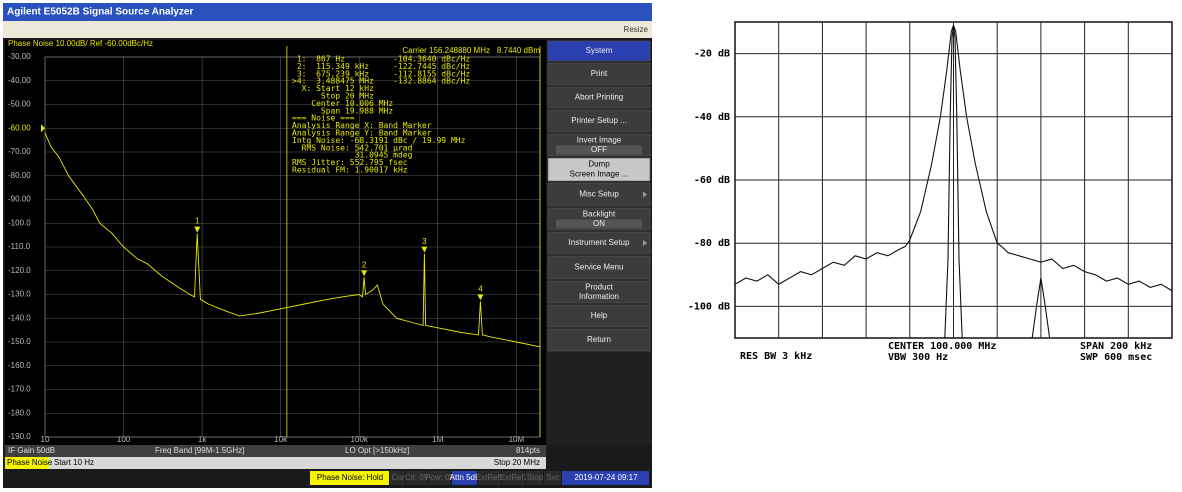  I want to click on y-tick-label: -70.00, so click(19, 151).